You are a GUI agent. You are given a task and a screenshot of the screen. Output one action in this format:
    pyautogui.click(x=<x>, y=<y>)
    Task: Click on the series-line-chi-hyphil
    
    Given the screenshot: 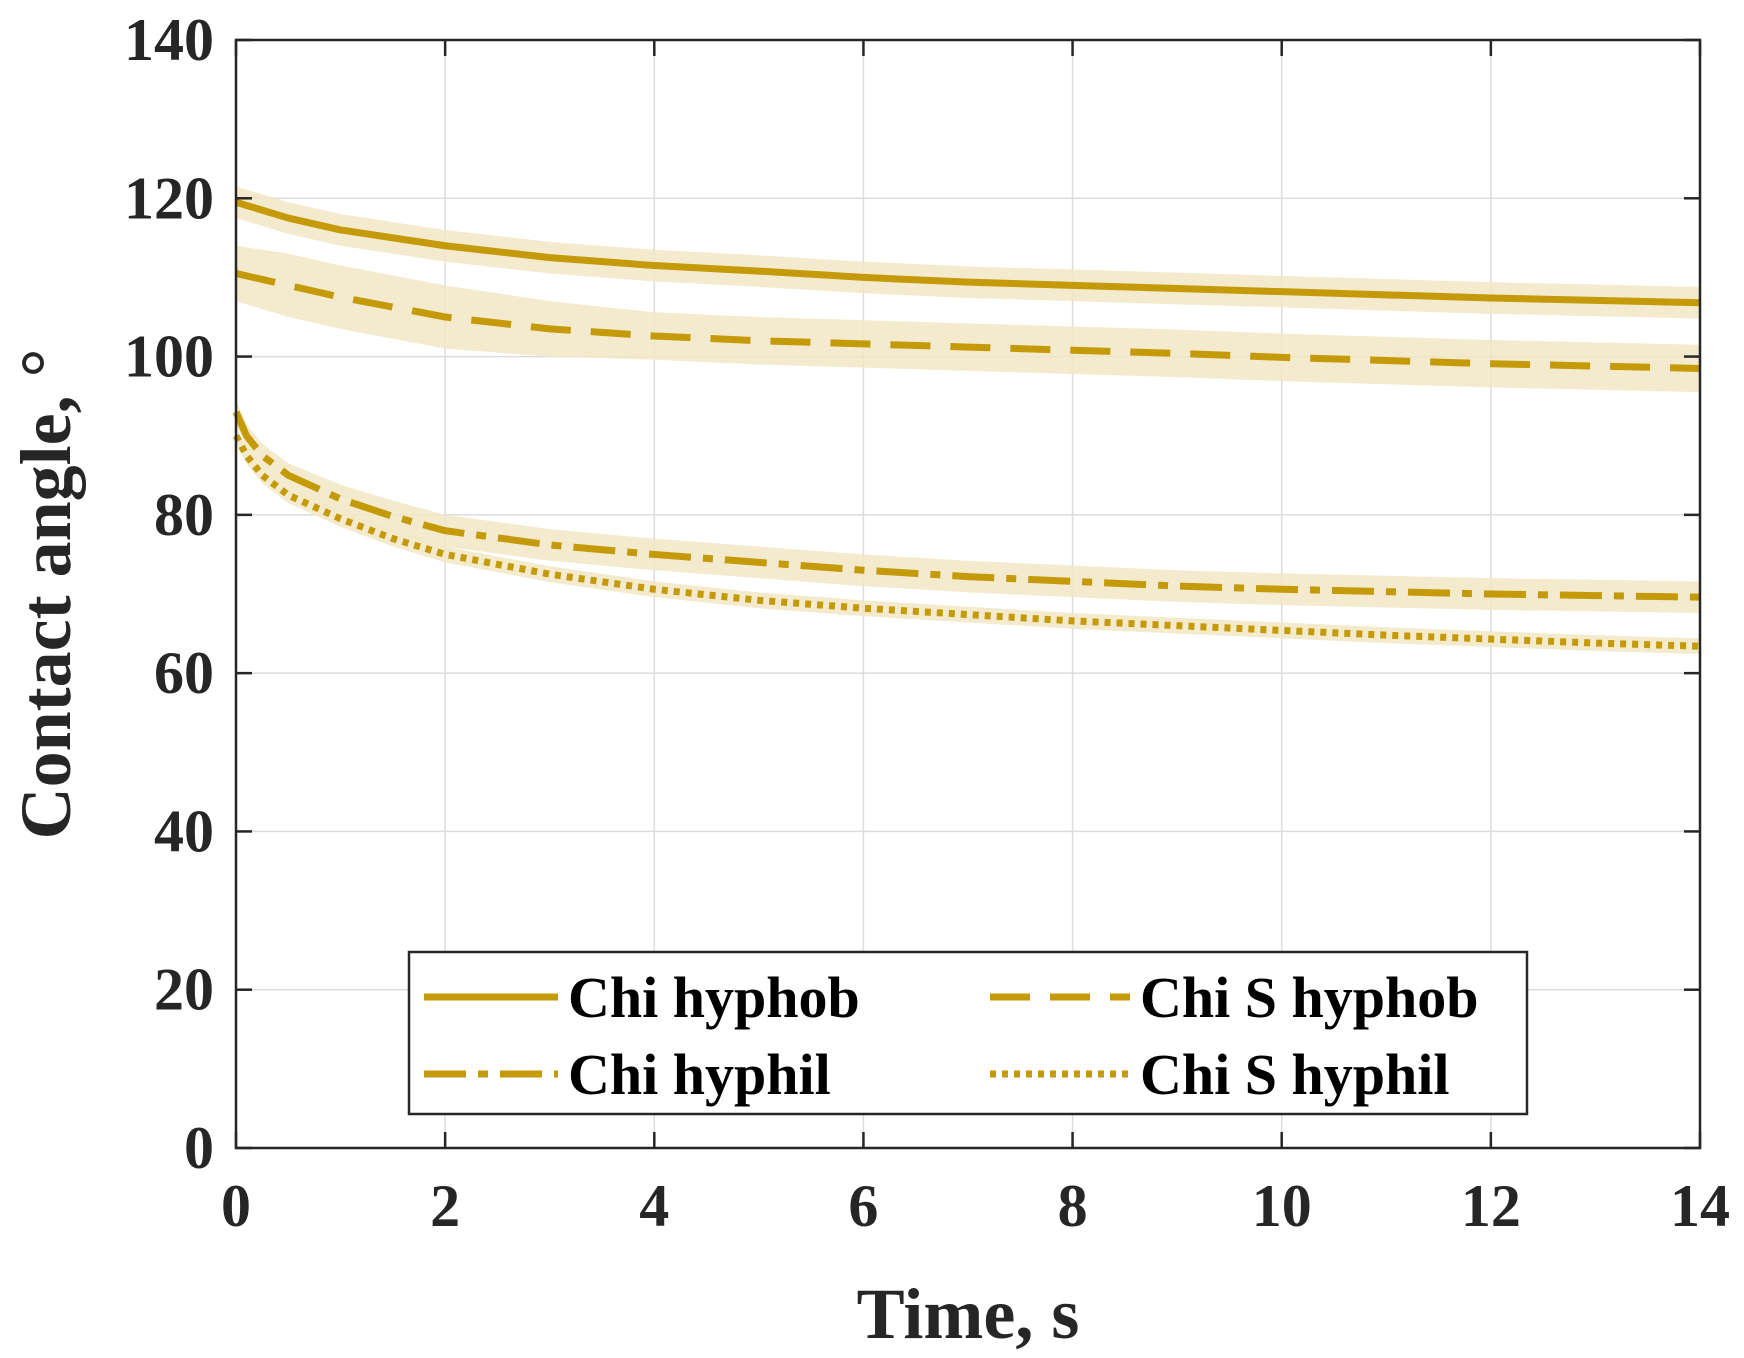 What is the action you would take?
    pyautogui.click(x=966, y=505)
    